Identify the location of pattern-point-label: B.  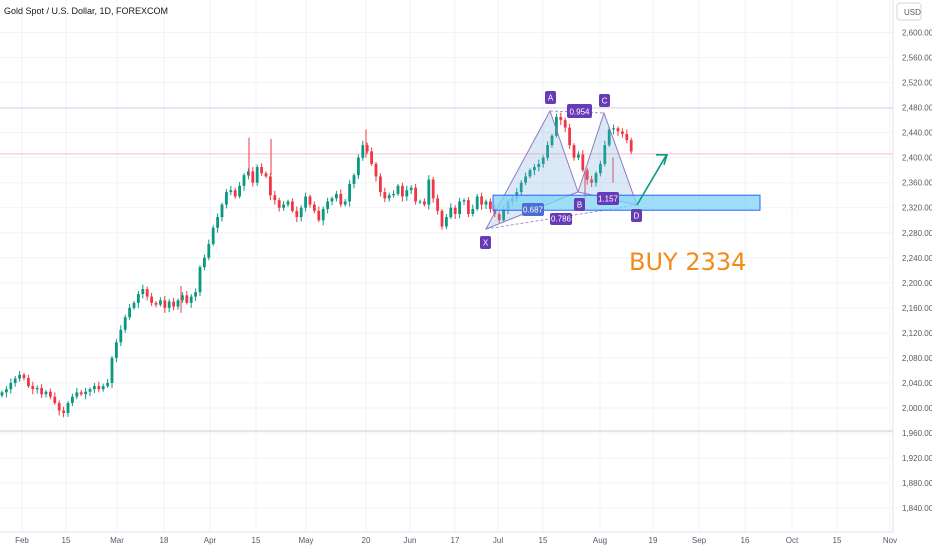
(579, 205).